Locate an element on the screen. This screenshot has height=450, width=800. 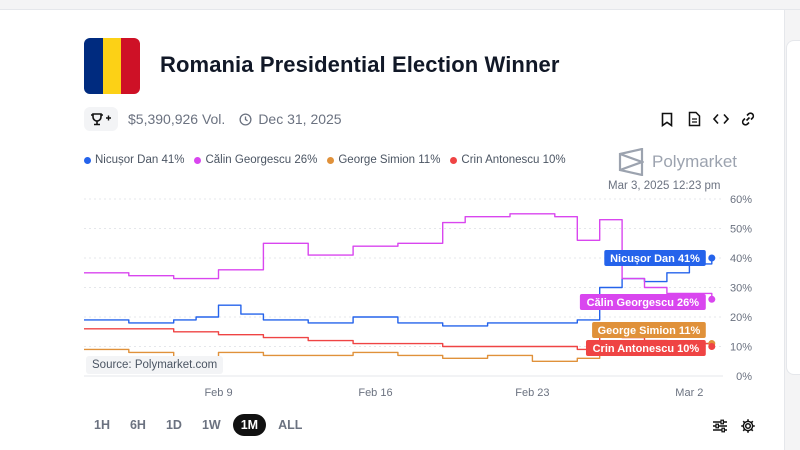
series-end-label: Crin Antonescu 10% is located at coordinates (646, 349).